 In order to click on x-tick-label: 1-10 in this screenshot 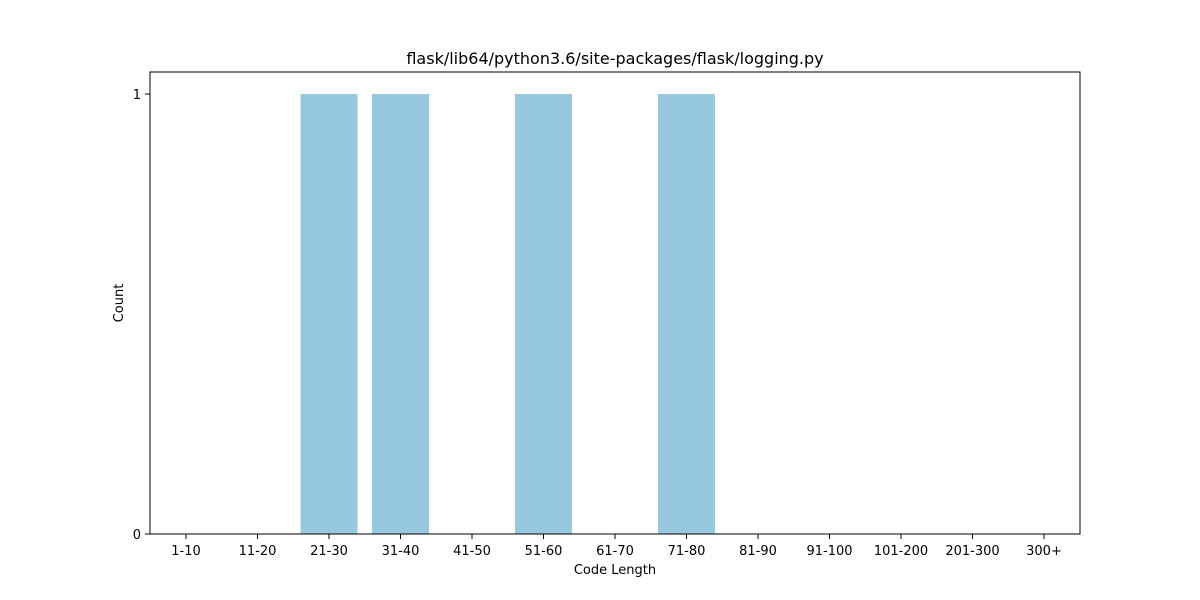, I will do `click(186, 551)`.